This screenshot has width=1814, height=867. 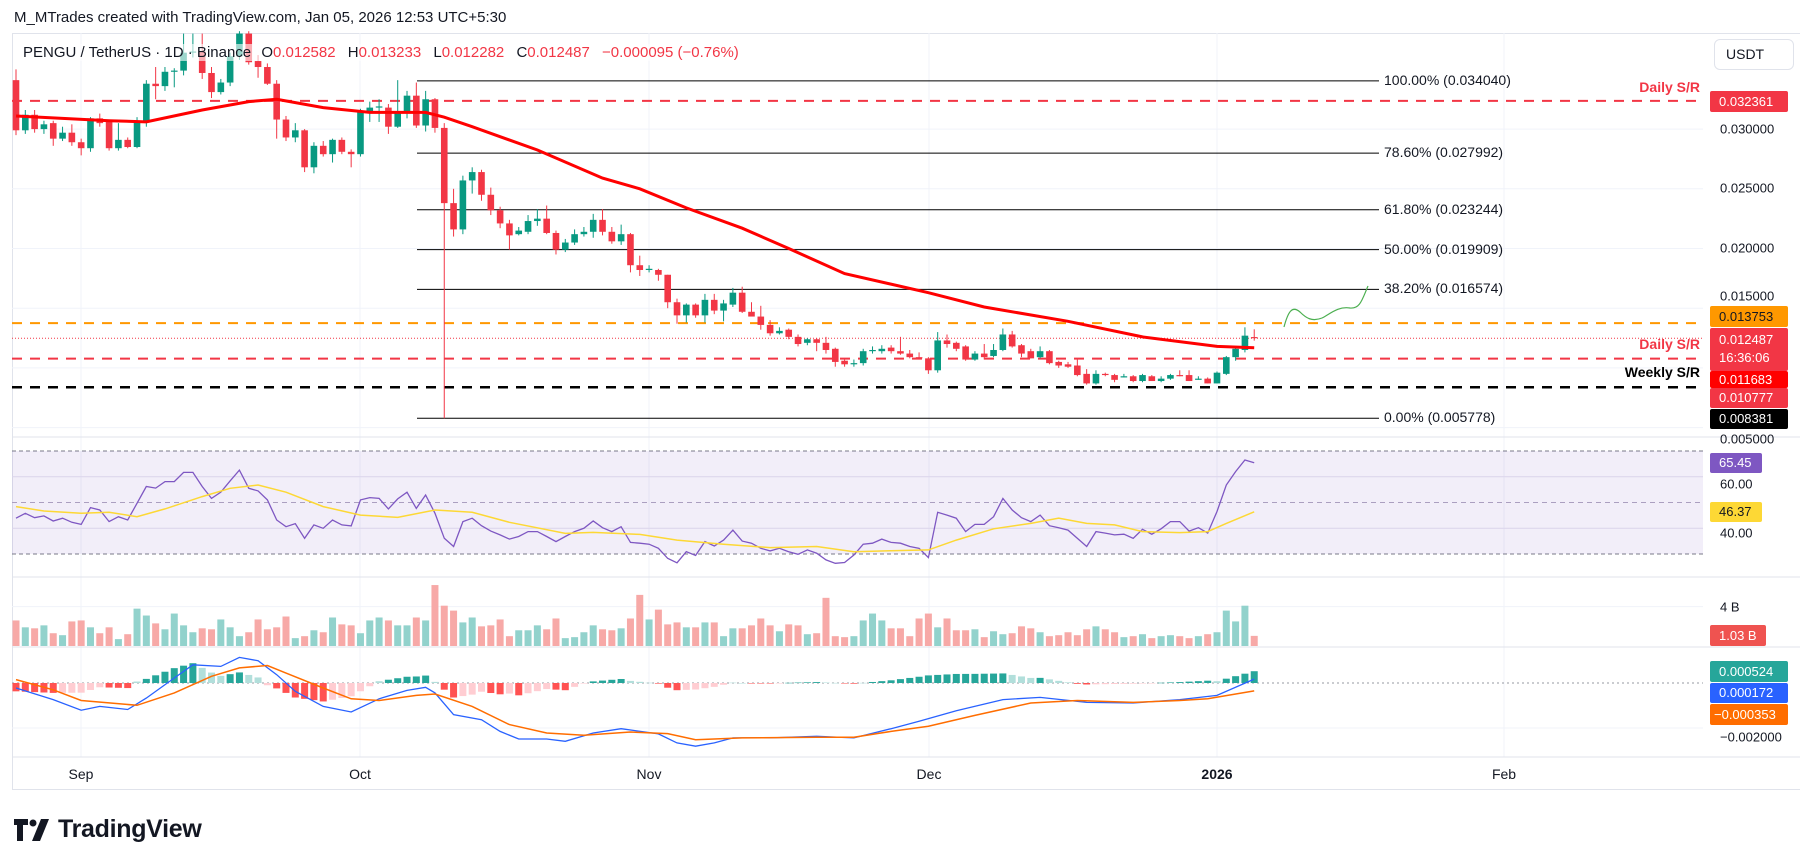 What do you see at coordinates (1444, 249) in the screenshot?
I see `fib-label-50: 50.00% (0.019909)` at bounding box center [1444, 249].